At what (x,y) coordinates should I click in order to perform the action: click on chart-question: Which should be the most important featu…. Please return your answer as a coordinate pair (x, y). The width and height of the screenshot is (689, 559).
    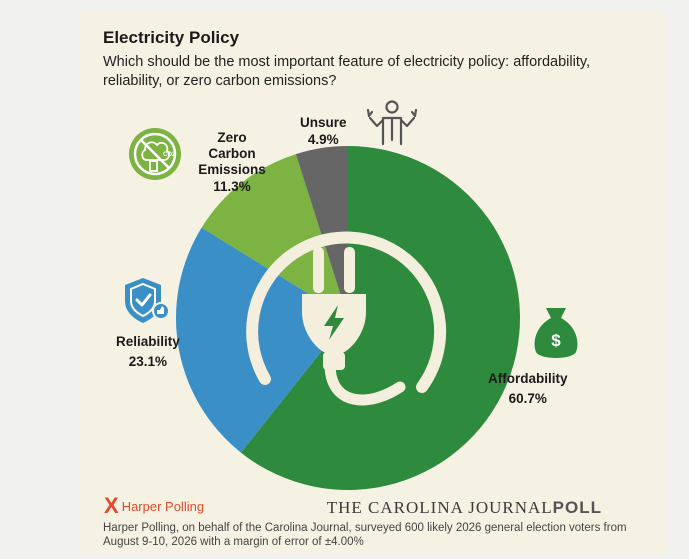
    Looking at the image, I should click on (347, 71).